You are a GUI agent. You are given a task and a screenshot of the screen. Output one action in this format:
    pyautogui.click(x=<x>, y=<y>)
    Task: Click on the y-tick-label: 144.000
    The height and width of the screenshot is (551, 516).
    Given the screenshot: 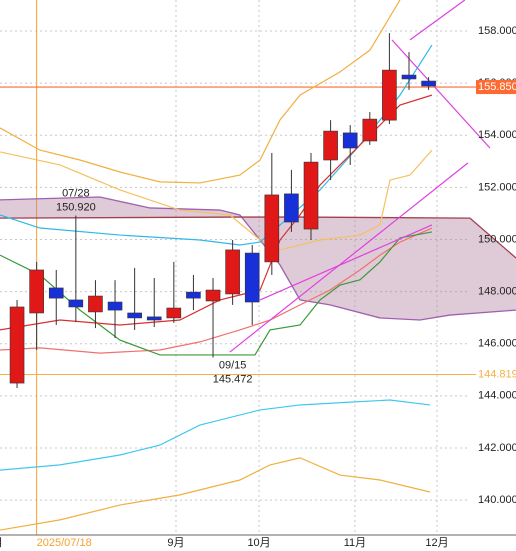 What is the action you would take?
    pyautogui.click(x=497, y=396)
    